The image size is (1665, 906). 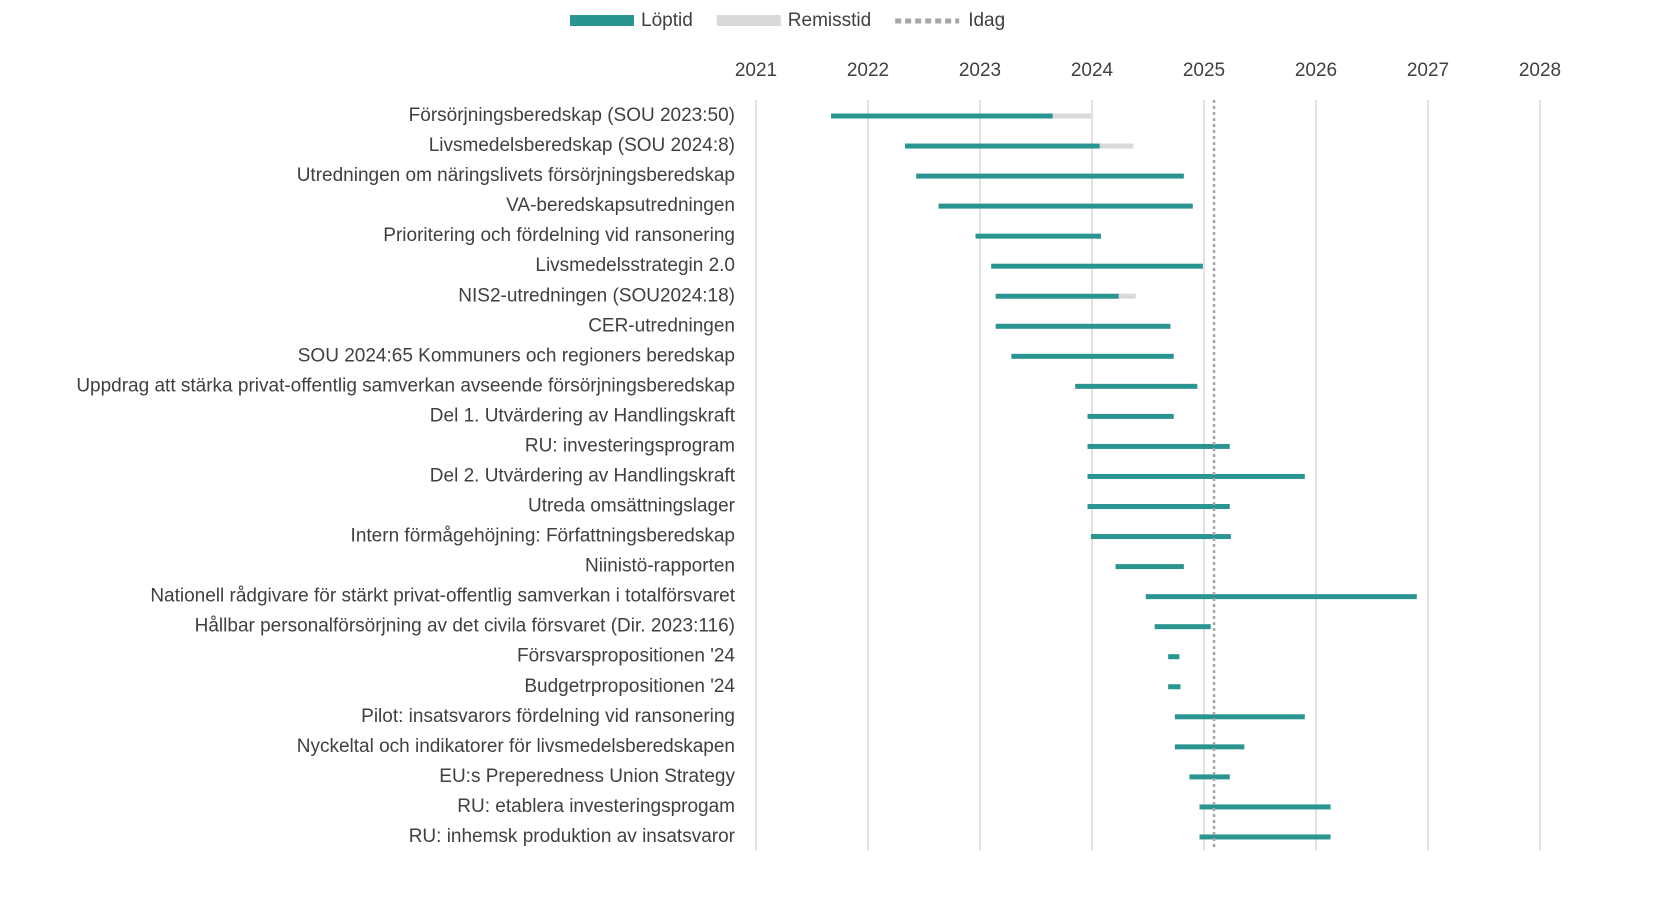 I want to click on x-tick-label: 2022, so click(x=868, y=70).